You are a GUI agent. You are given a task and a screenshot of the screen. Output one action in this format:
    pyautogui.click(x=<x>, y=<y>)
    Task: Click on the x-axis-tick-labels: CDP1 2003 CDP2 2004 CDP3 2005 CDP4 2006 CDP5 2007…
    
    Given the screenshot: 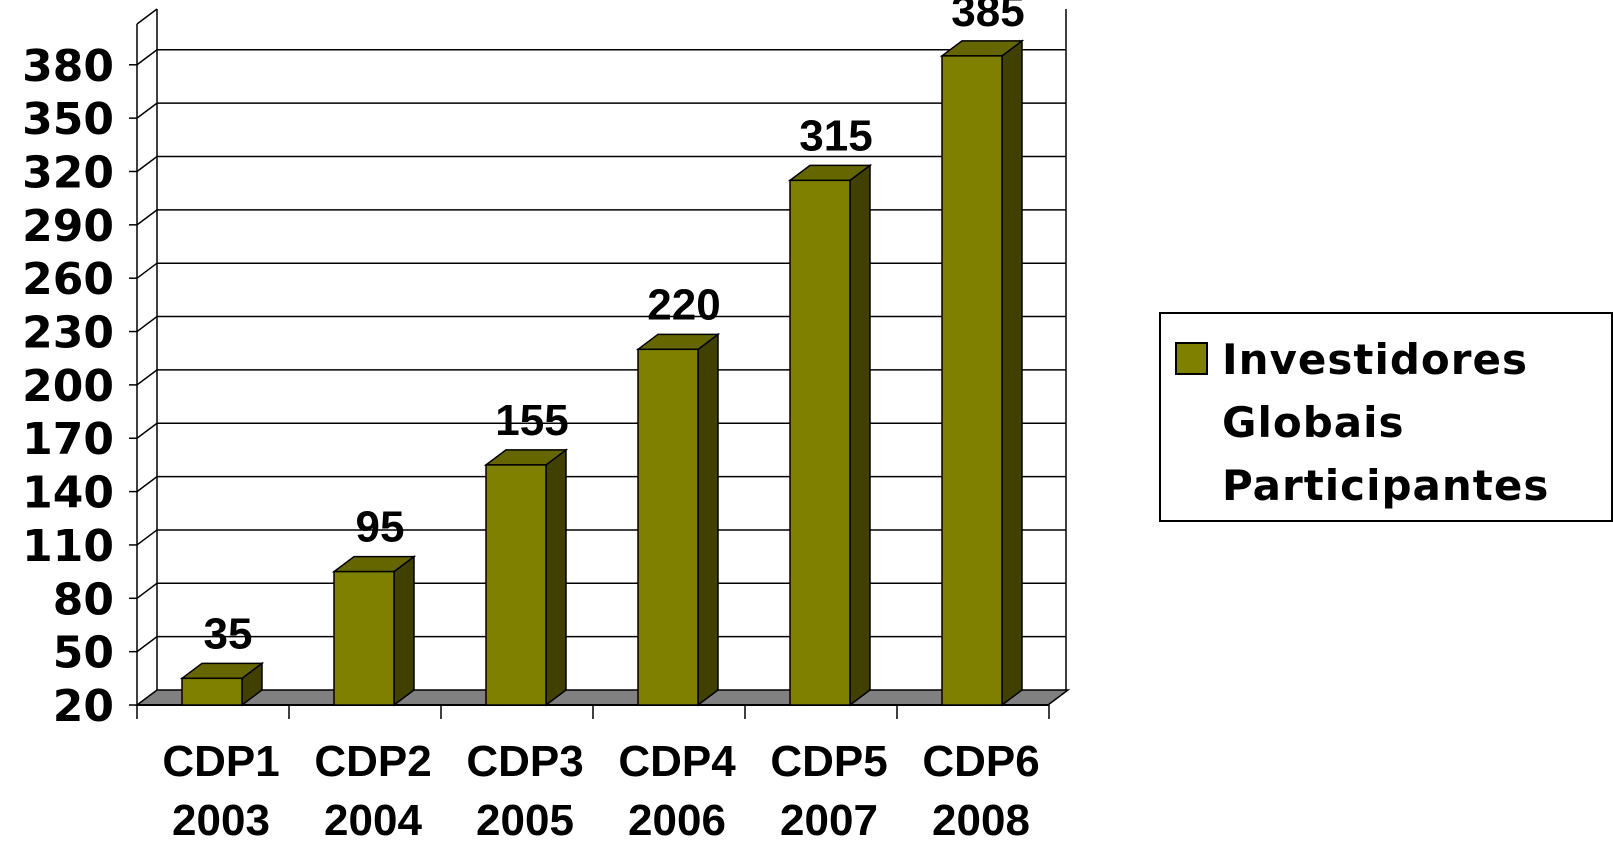 What is the action you would take?
    pyautogui.click(x=600, y=789)
    